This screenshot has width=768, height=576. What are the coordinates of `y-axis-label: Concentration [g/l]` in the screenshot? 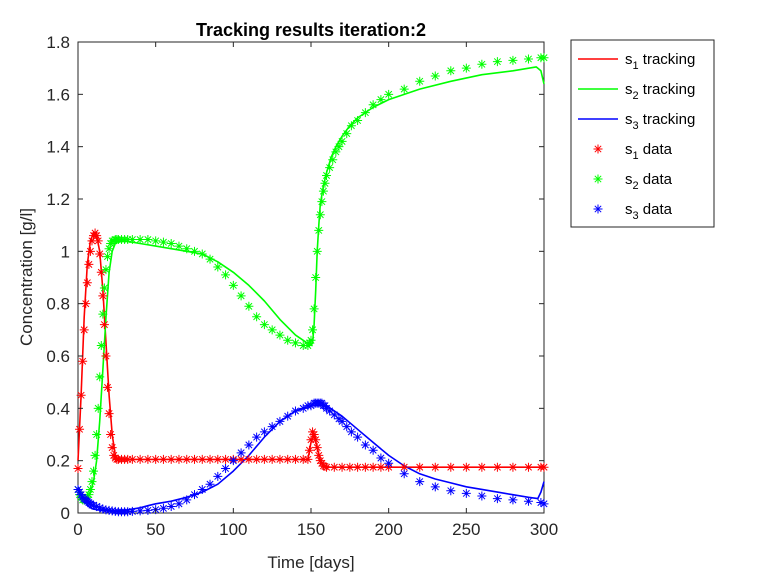 It's located at (26, 277).